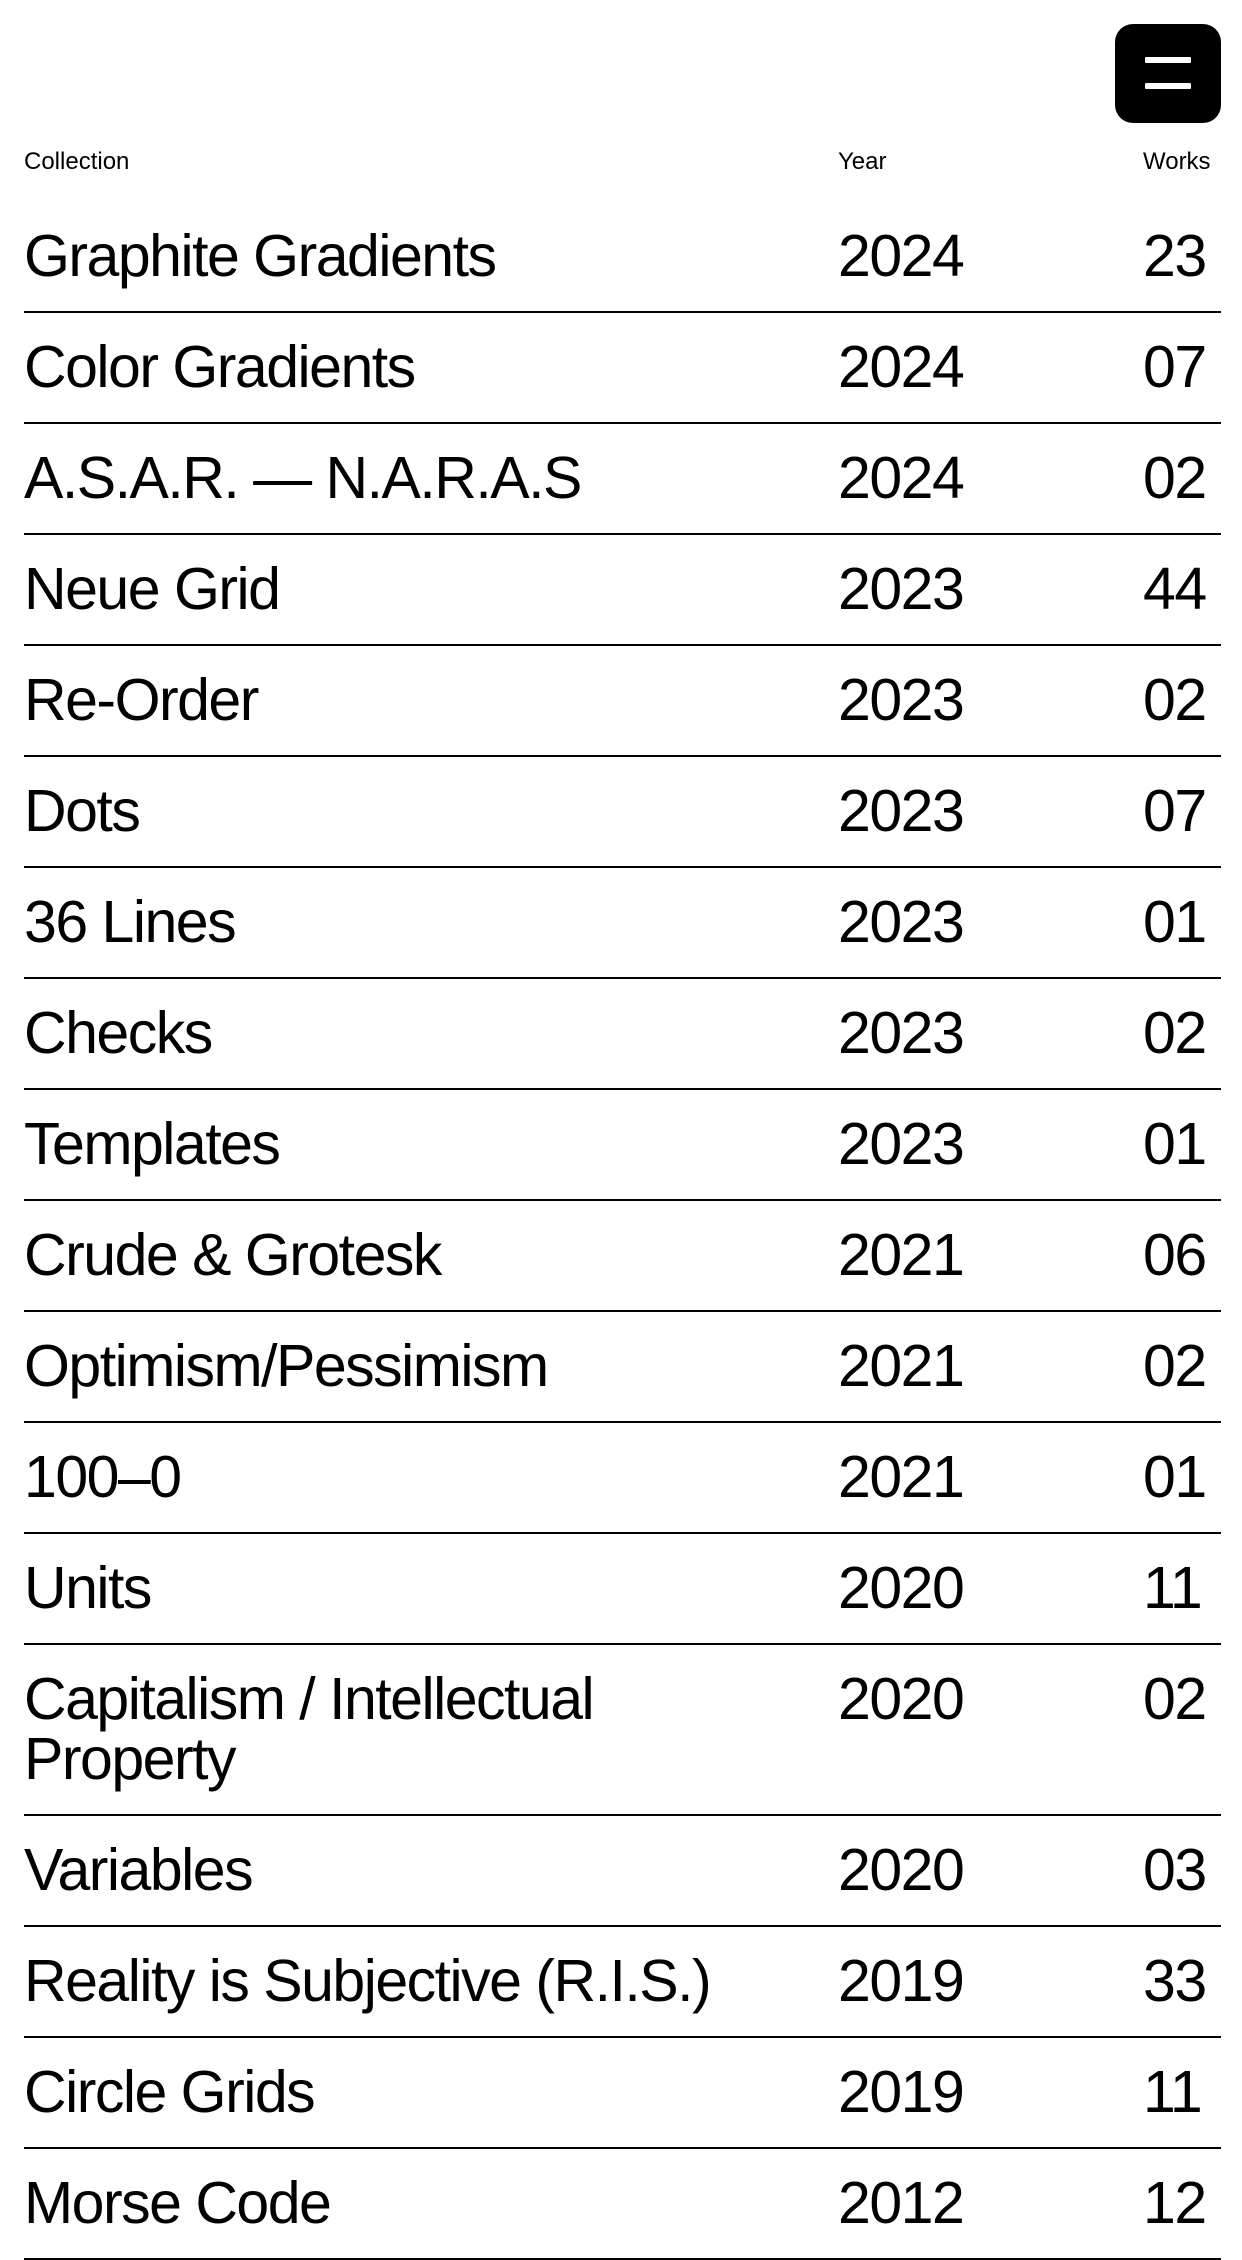 The width and height of the screenshot is (1242, 2260). I want to click on collection-row: Variables 2020 03, so click(622, 1871).